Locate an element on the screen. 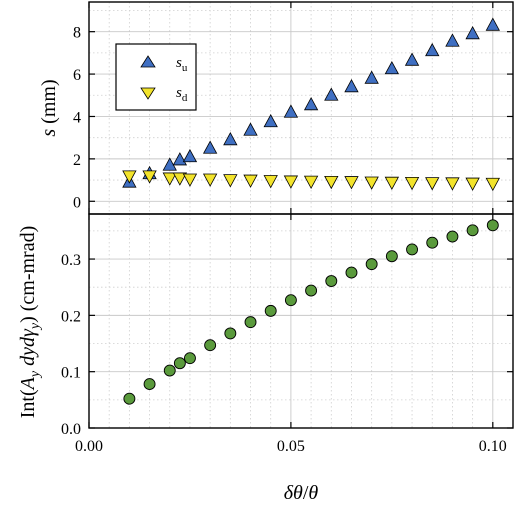  top-y-tick-label: 0 is located at coordinates (77, 202).